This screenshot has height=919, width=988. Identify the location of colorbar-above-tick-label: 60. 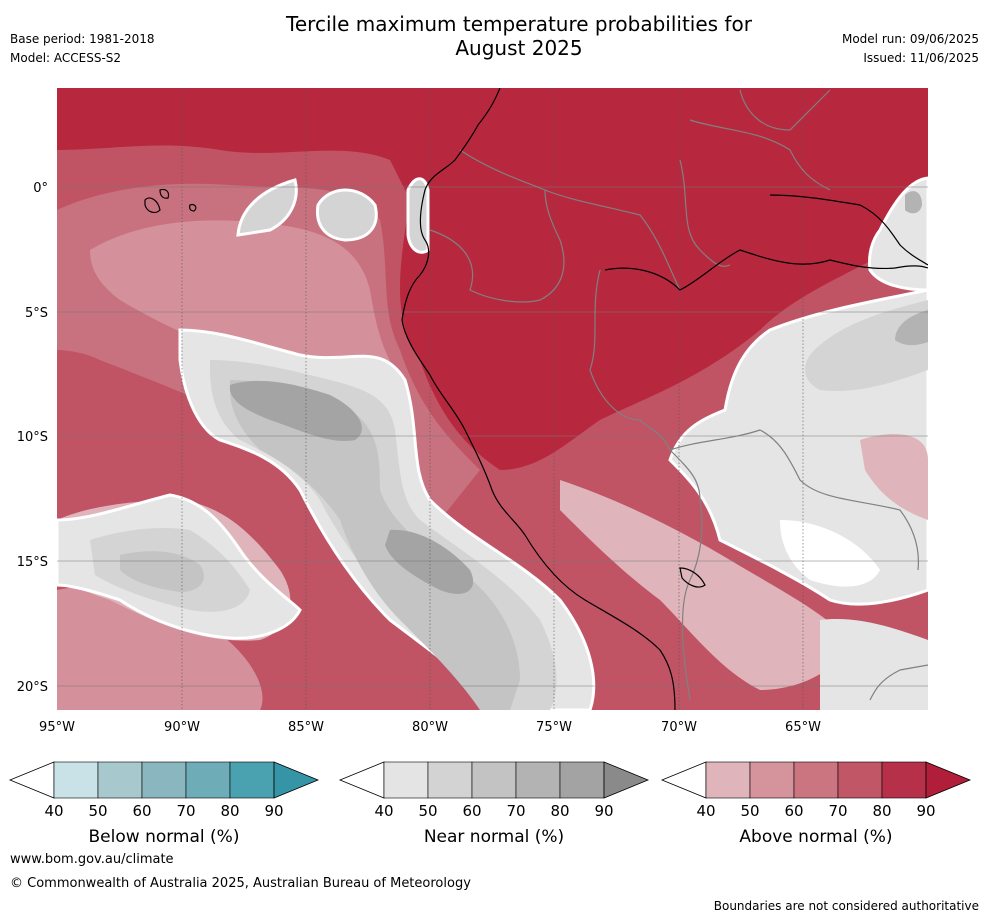
(793, 811).